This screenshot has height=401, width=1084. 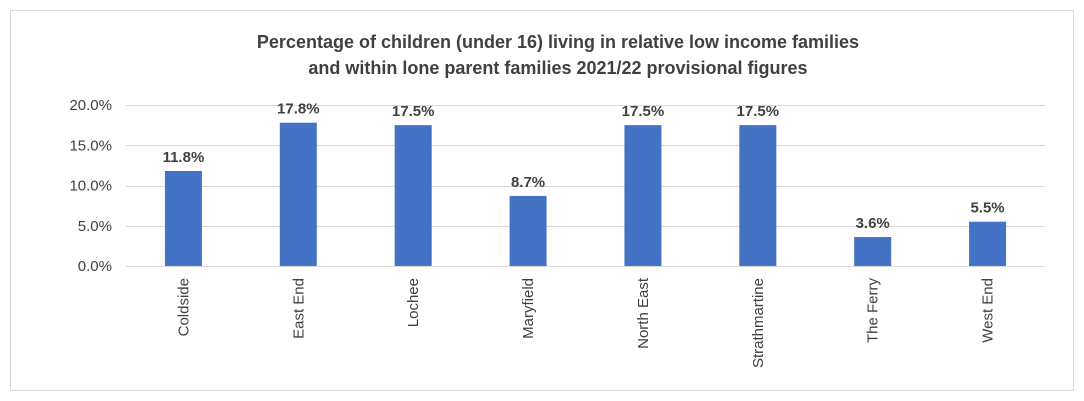 What do you see at coordinates (528, 308) in the screenshot?
I see `category-label: Maryfield` at bounding box center [528, 308].